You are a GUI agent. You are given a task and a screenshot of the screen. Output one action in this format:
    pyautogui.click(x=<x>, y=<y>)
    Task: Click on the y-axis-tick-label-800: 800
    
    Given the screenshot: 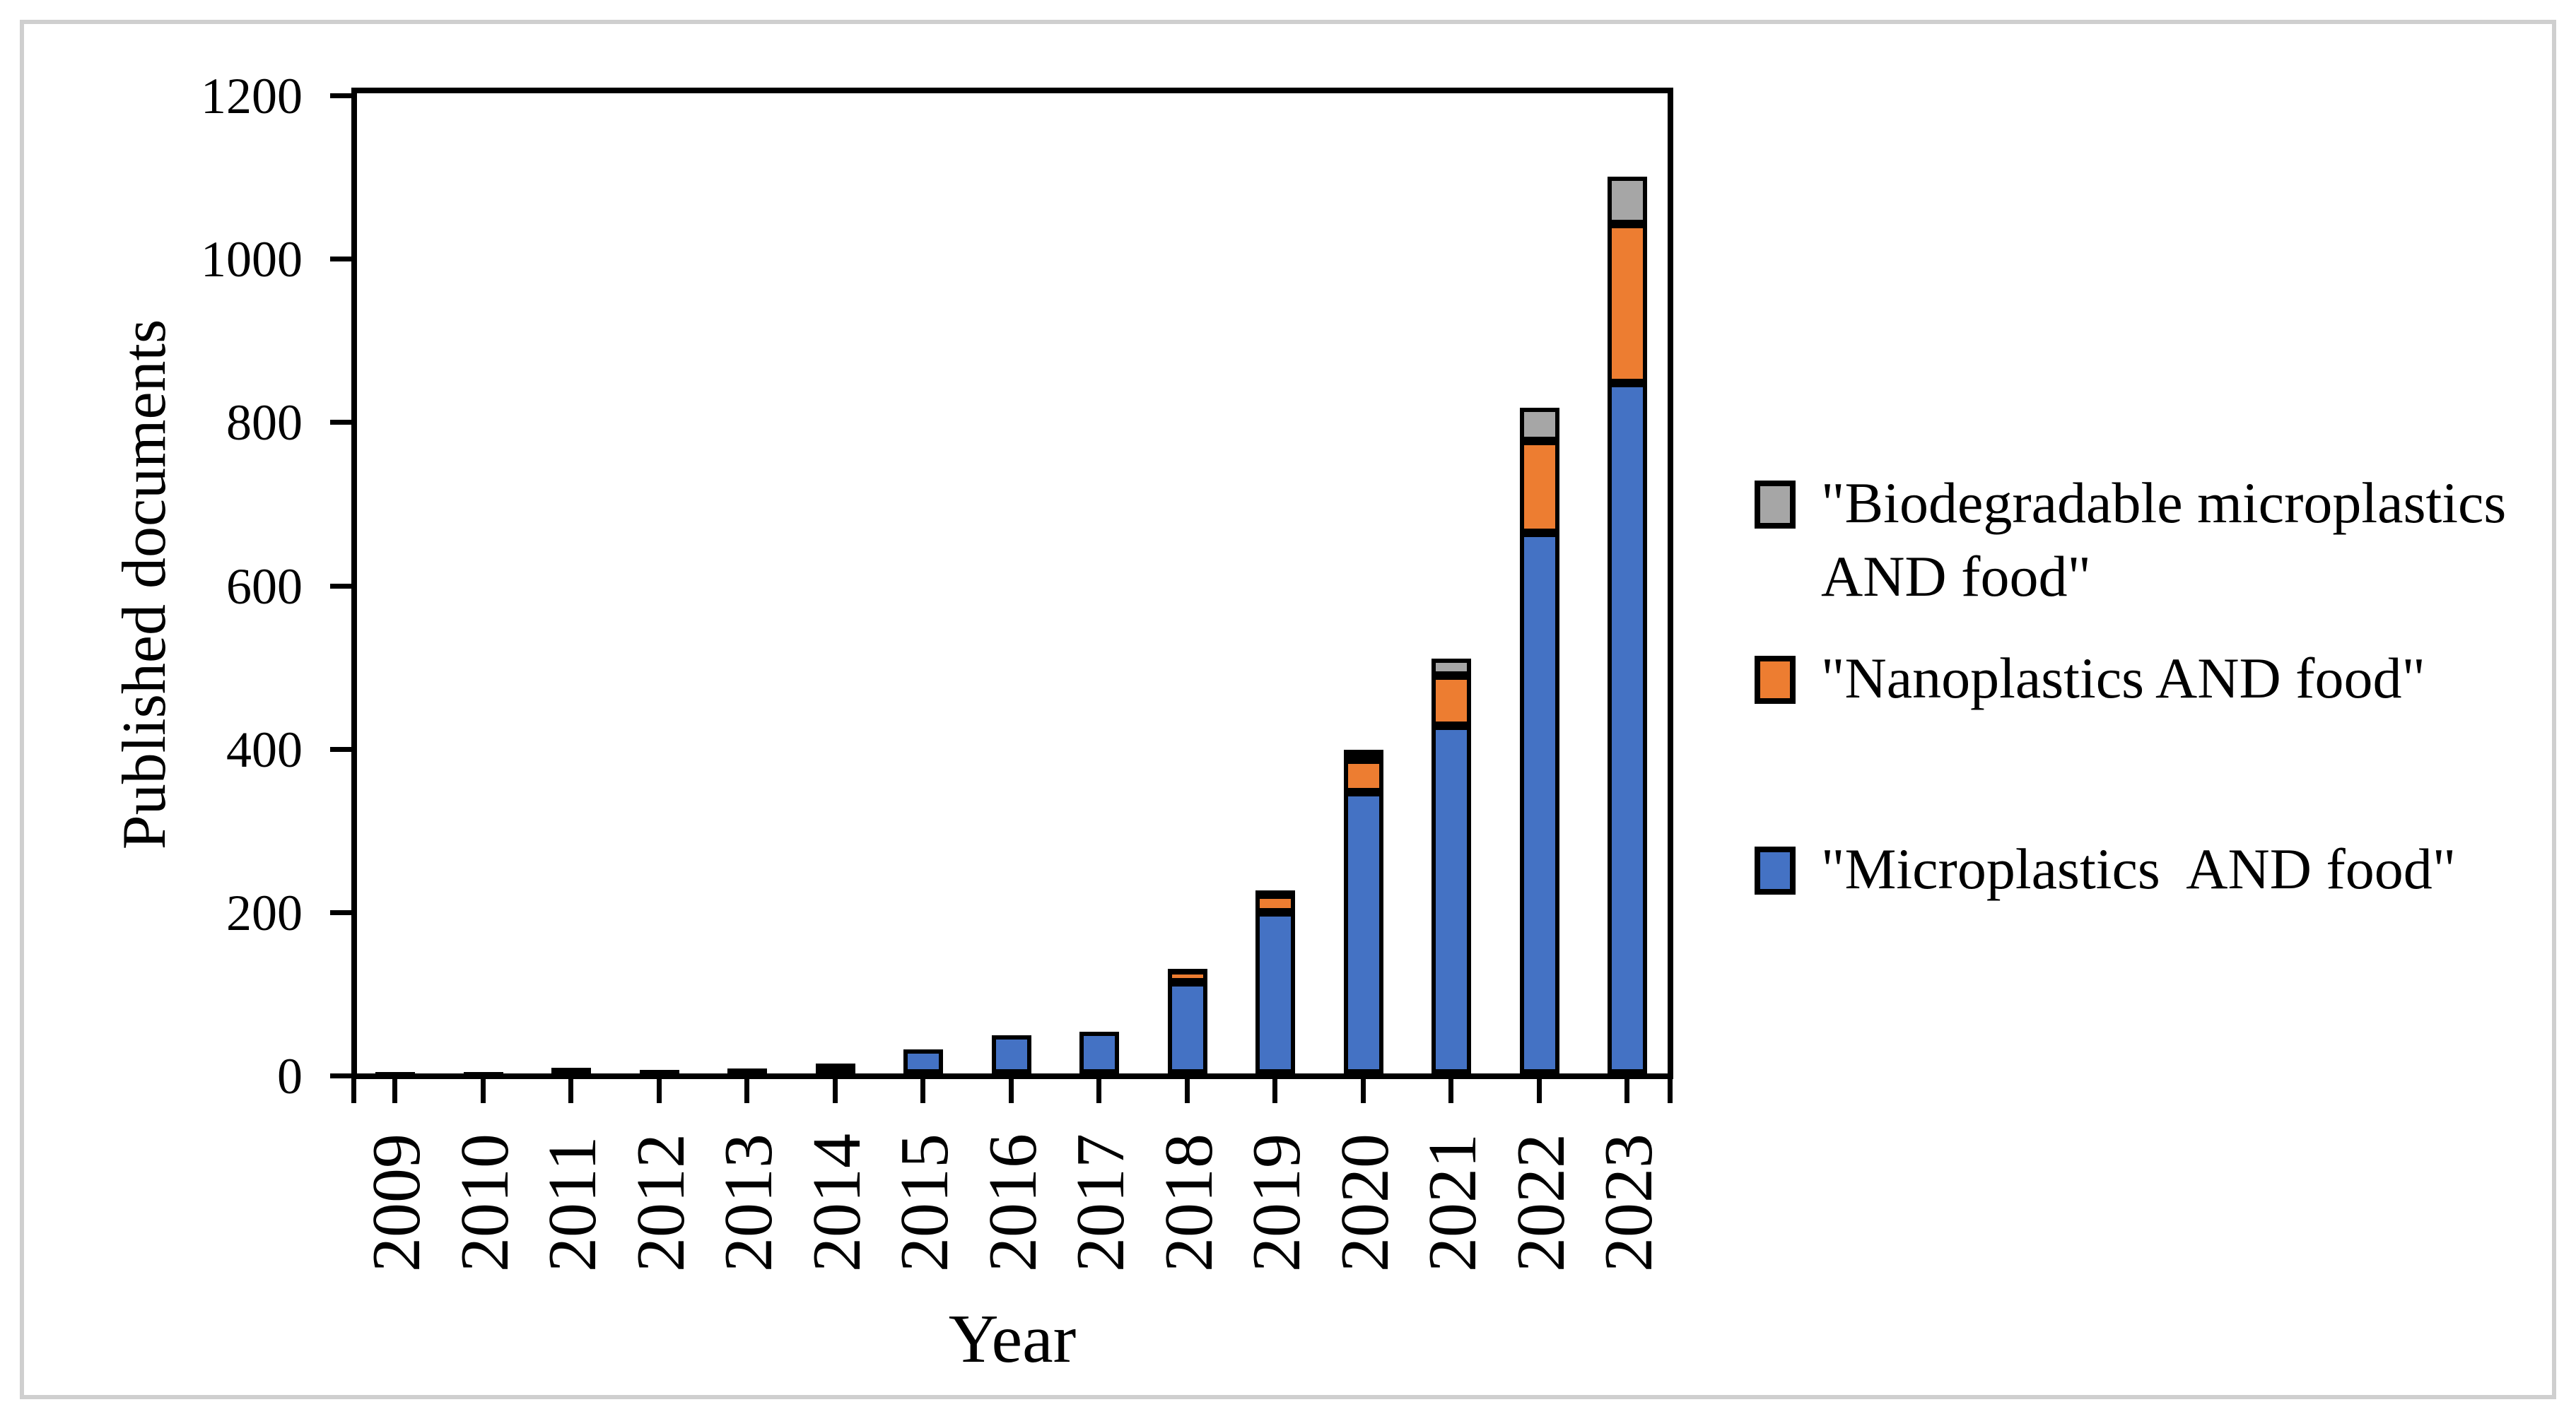 What is the action you would take?
    pyautogui.click(x=264, y=423)
    